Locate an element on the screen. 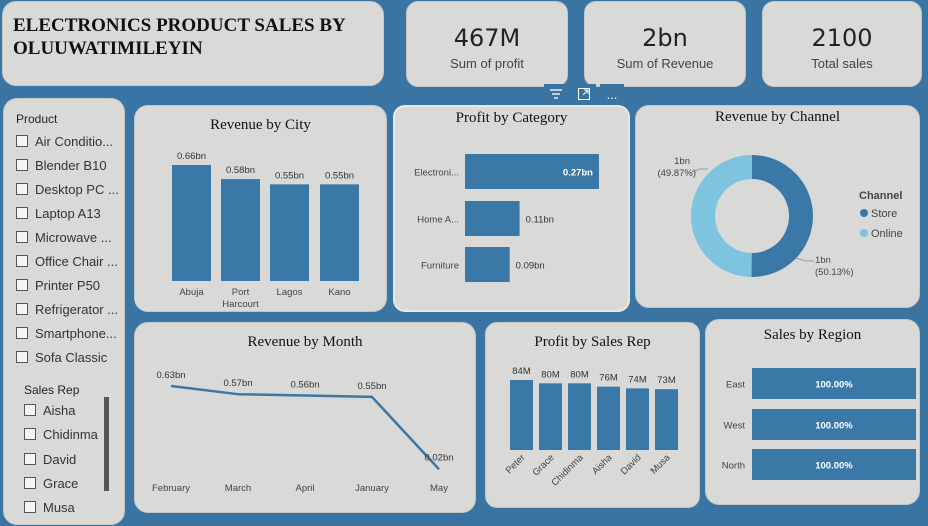 This screenshot has width=928, height=526. data-label: (50.13%) is located at coordinates (834, 272).